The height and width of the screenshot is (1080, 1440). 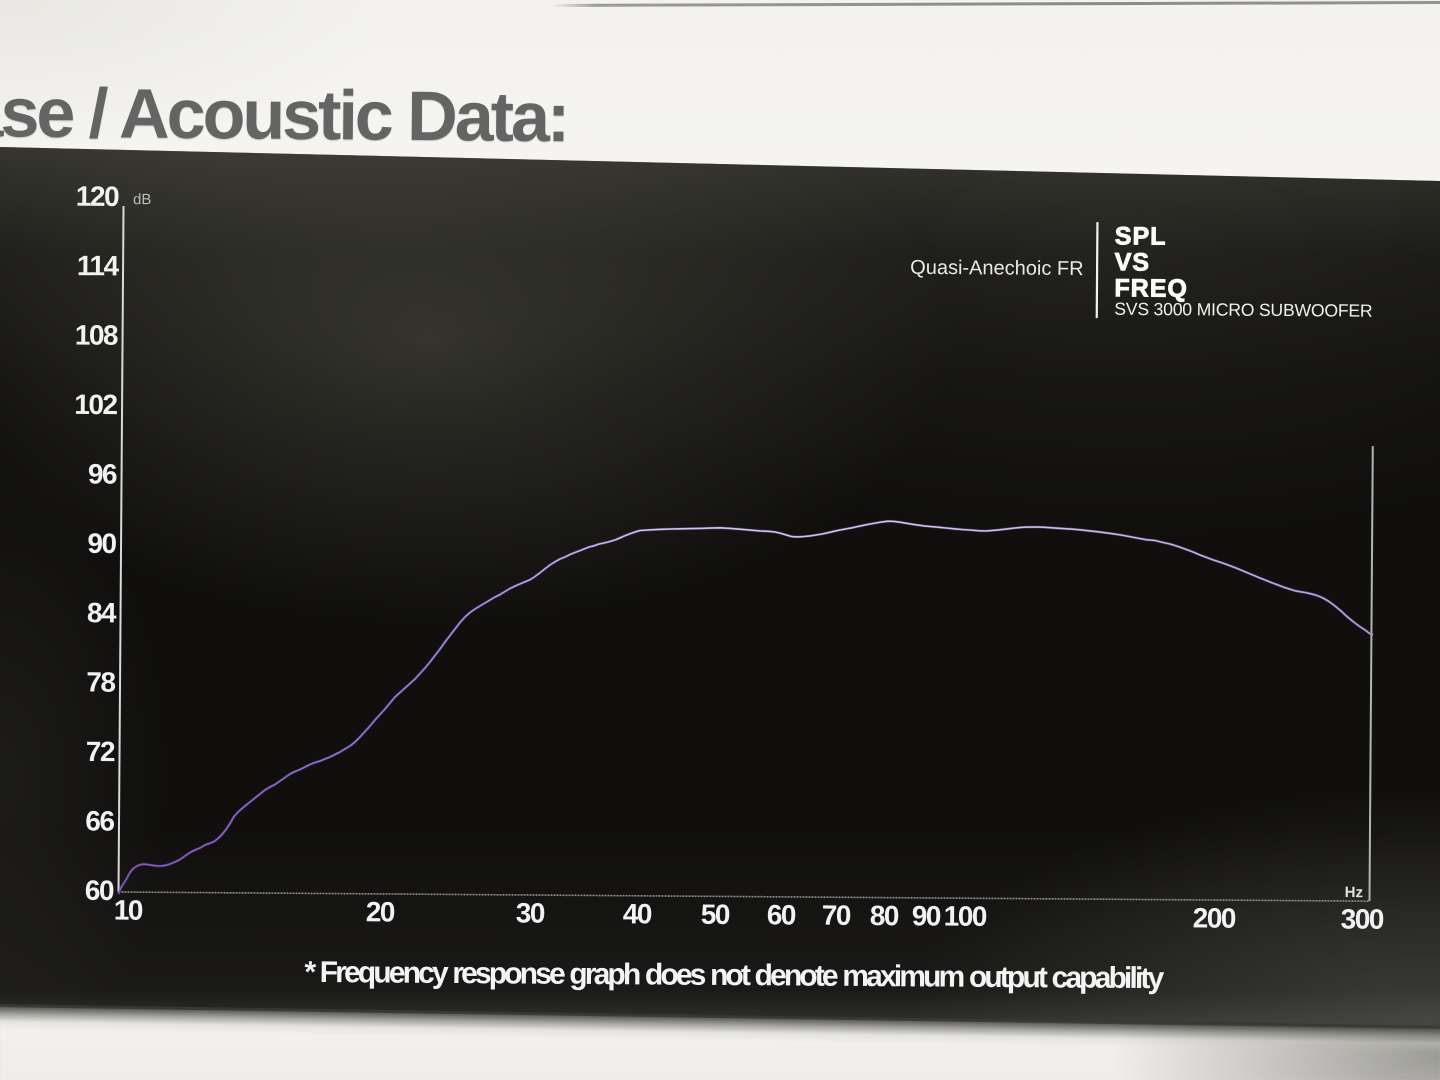 What do you see at coordinates (884, 915) in the screenshot?
I see `svg-text: 80` at bounding box center [884, 915].